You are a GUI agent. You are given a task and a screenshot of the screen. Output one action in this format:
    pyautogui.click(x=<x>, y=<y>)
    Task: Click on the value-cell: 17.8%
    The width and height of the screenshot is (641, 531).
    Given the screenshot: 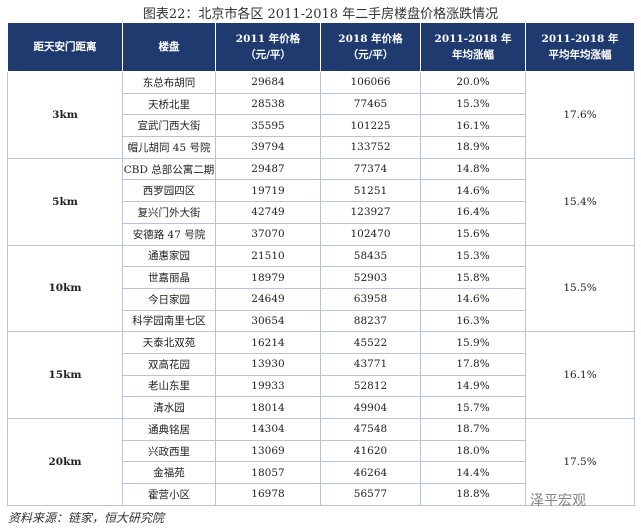 What is the action you would take?
    pyautogui.click(x=473, y=364)
    